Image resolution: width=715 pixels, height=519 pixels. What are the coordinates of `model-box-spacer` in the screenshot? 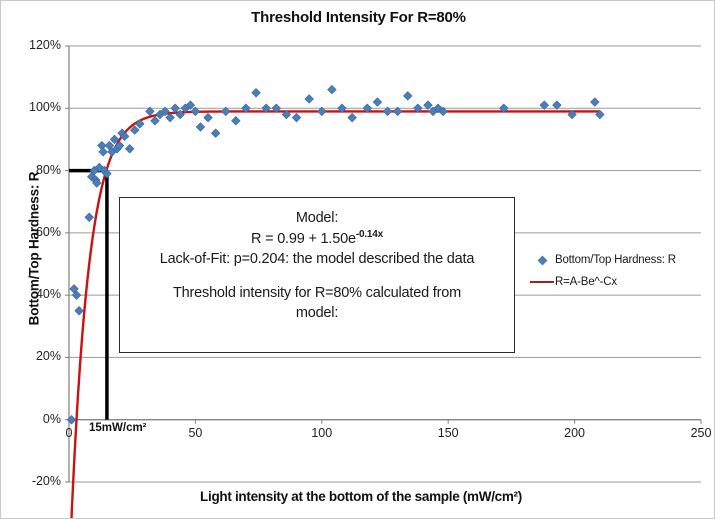 It's located at (317, 276).